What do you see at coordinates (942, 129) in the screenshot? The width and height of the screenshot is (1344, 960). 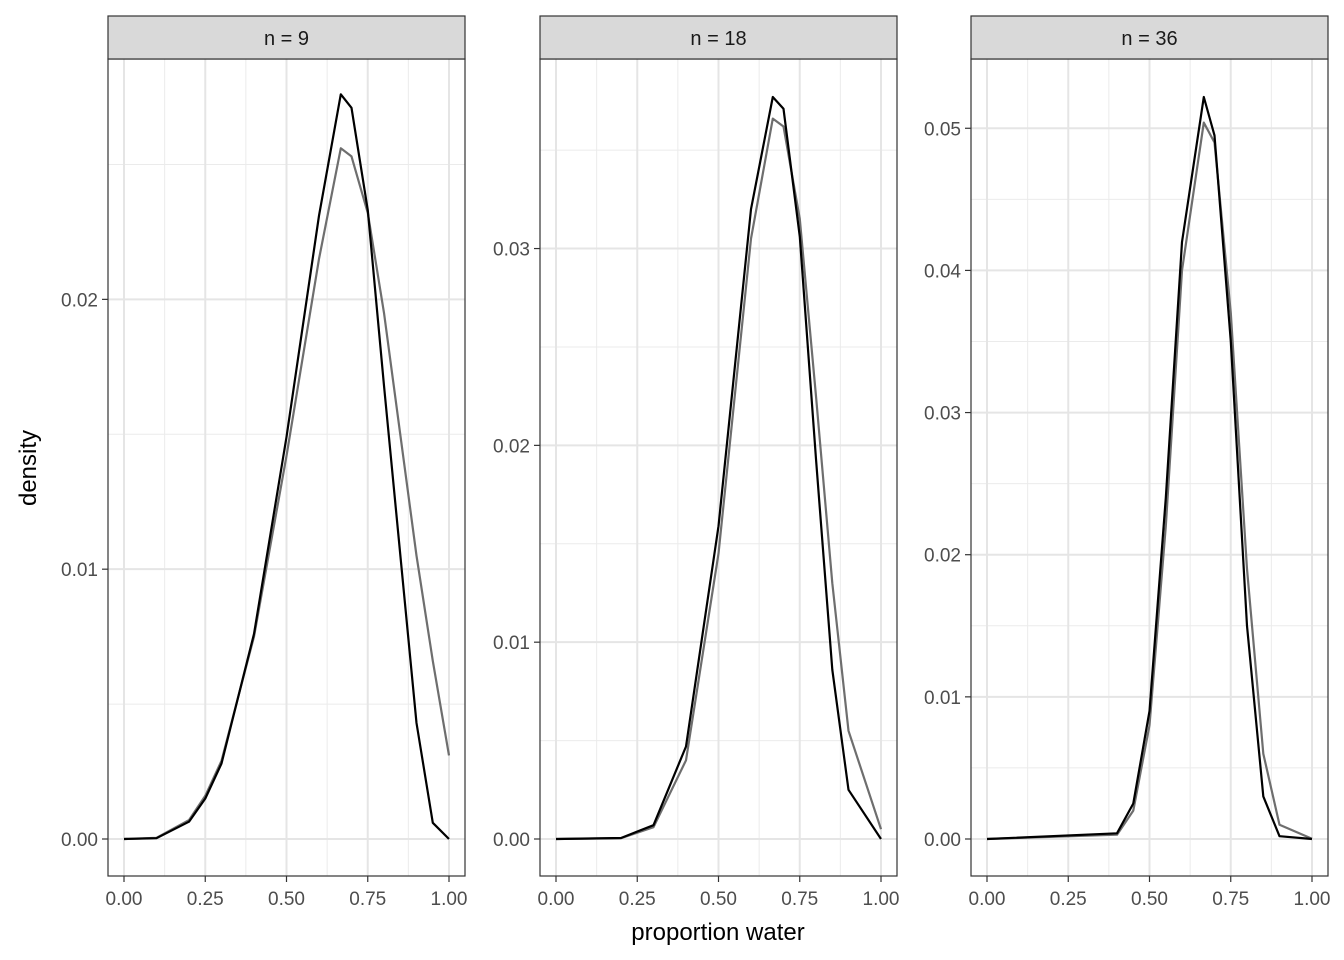 I see `y-tick-label: 0.05` at bounding box center [942, 129].